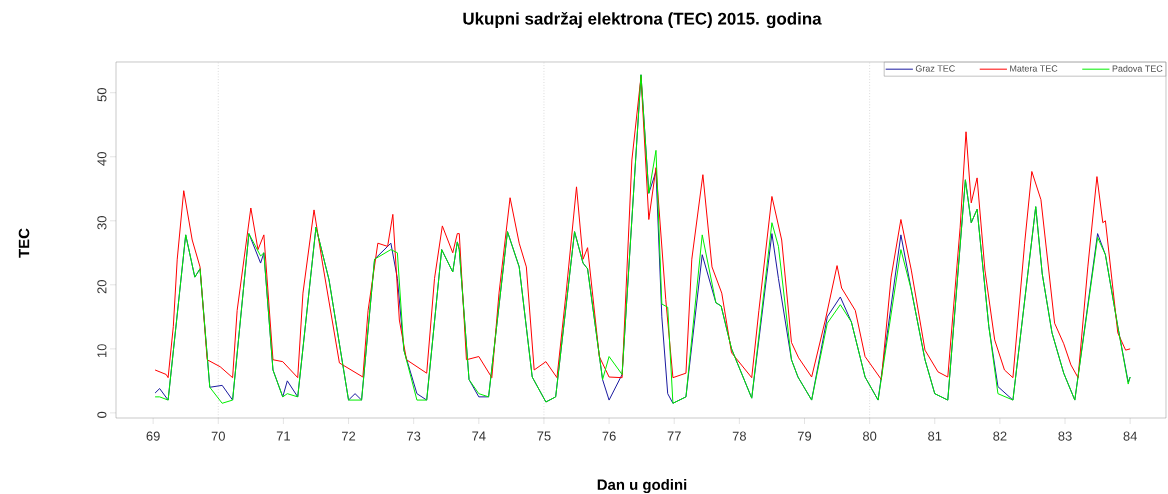  What do you see at coordinates (349, 436) in the screenshot?
I see `x-tick-label: 72` at bounding box center [349, 436].